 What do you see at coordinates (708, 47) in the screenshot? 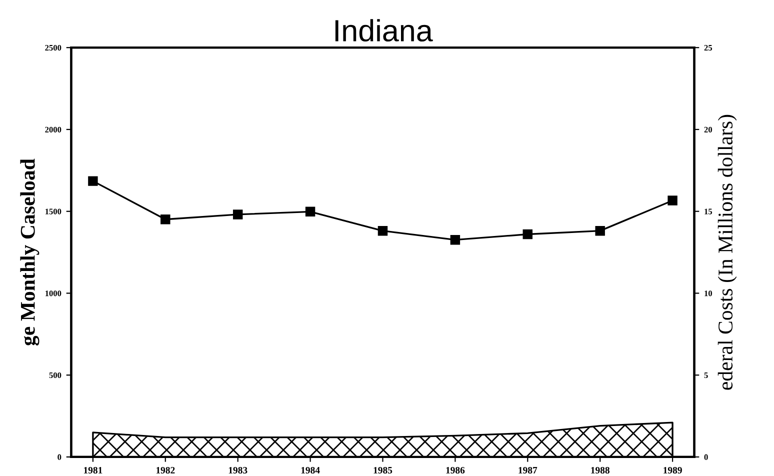
I see `y2-tick-label: 25` at bounding box center [708, 47].